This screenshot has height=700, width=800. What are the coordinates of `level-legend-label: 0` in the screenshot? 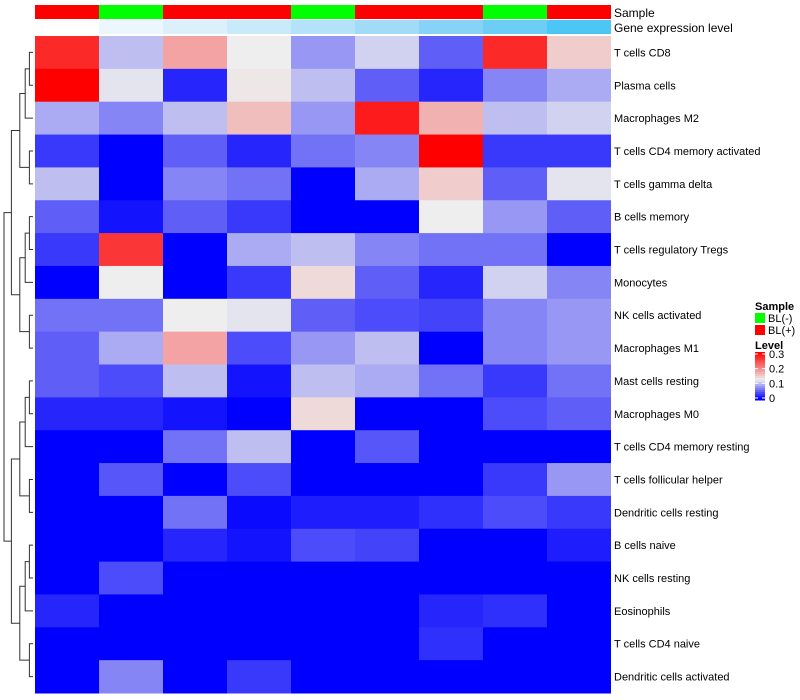 It's located at (772, 399).